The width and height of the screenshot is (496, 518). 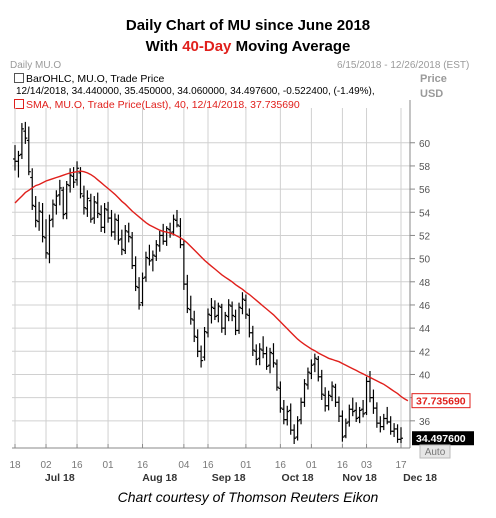 I want to click on x-month-label: Nov 18, so click(x=359, y=478).